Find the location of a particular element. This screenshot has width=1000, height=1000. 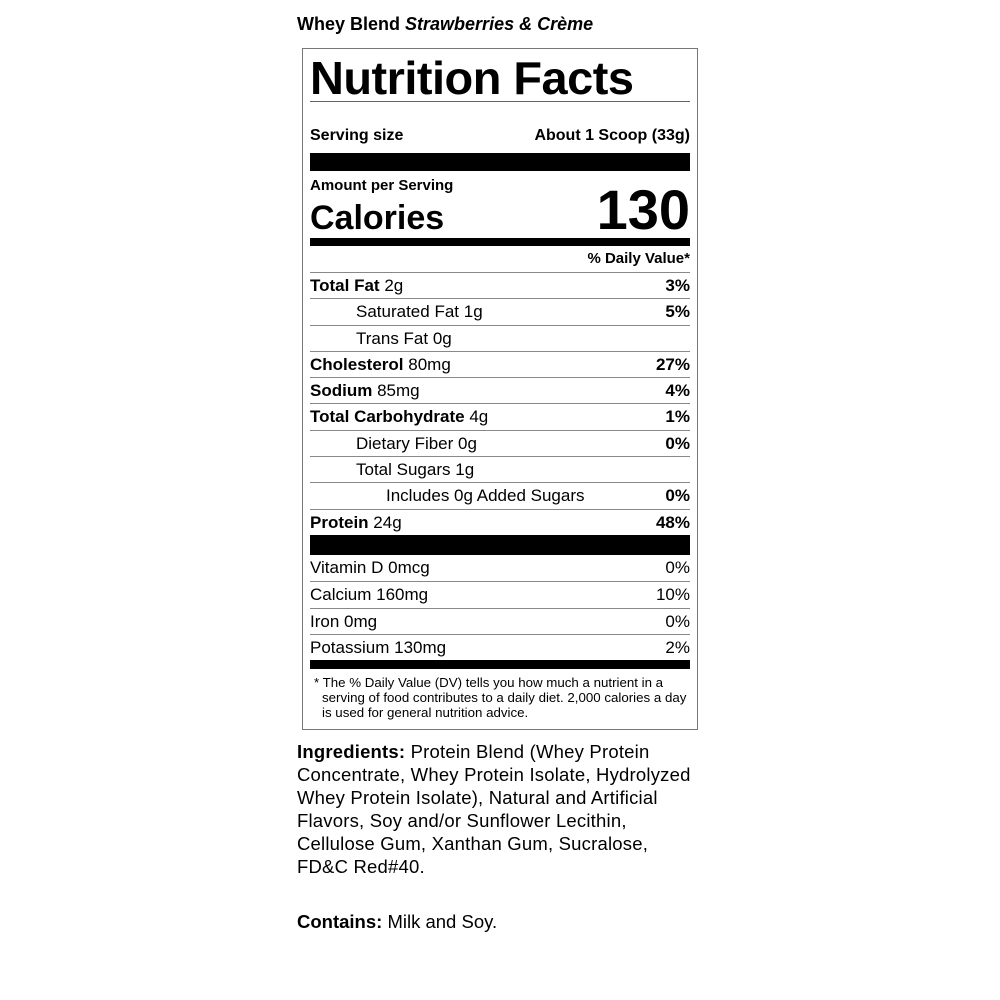

daily-value: 10% is located at coordinates (672, 595).